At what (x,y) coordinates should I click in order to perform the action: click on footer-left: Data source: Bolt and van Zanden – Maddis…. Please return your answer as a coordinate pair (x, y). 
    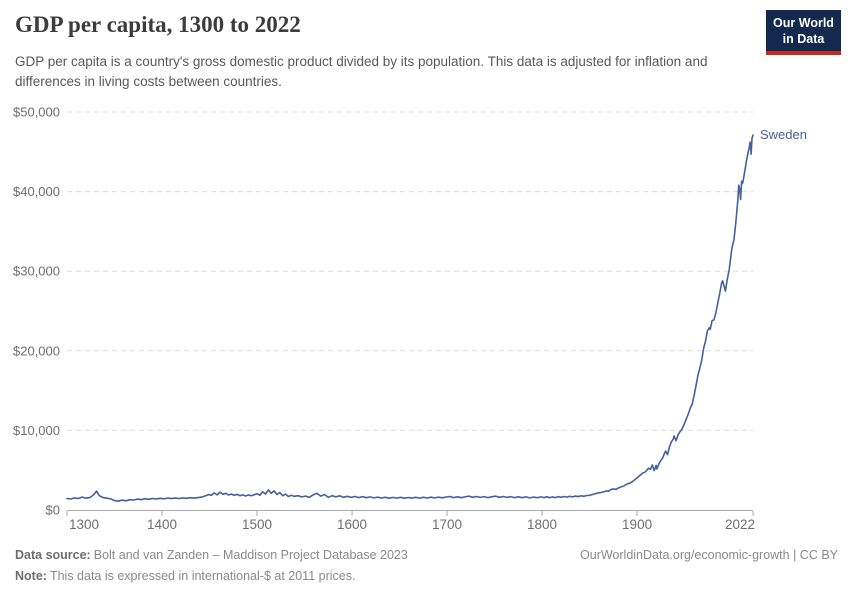
    Looking at the image, I should click on (211, 566).